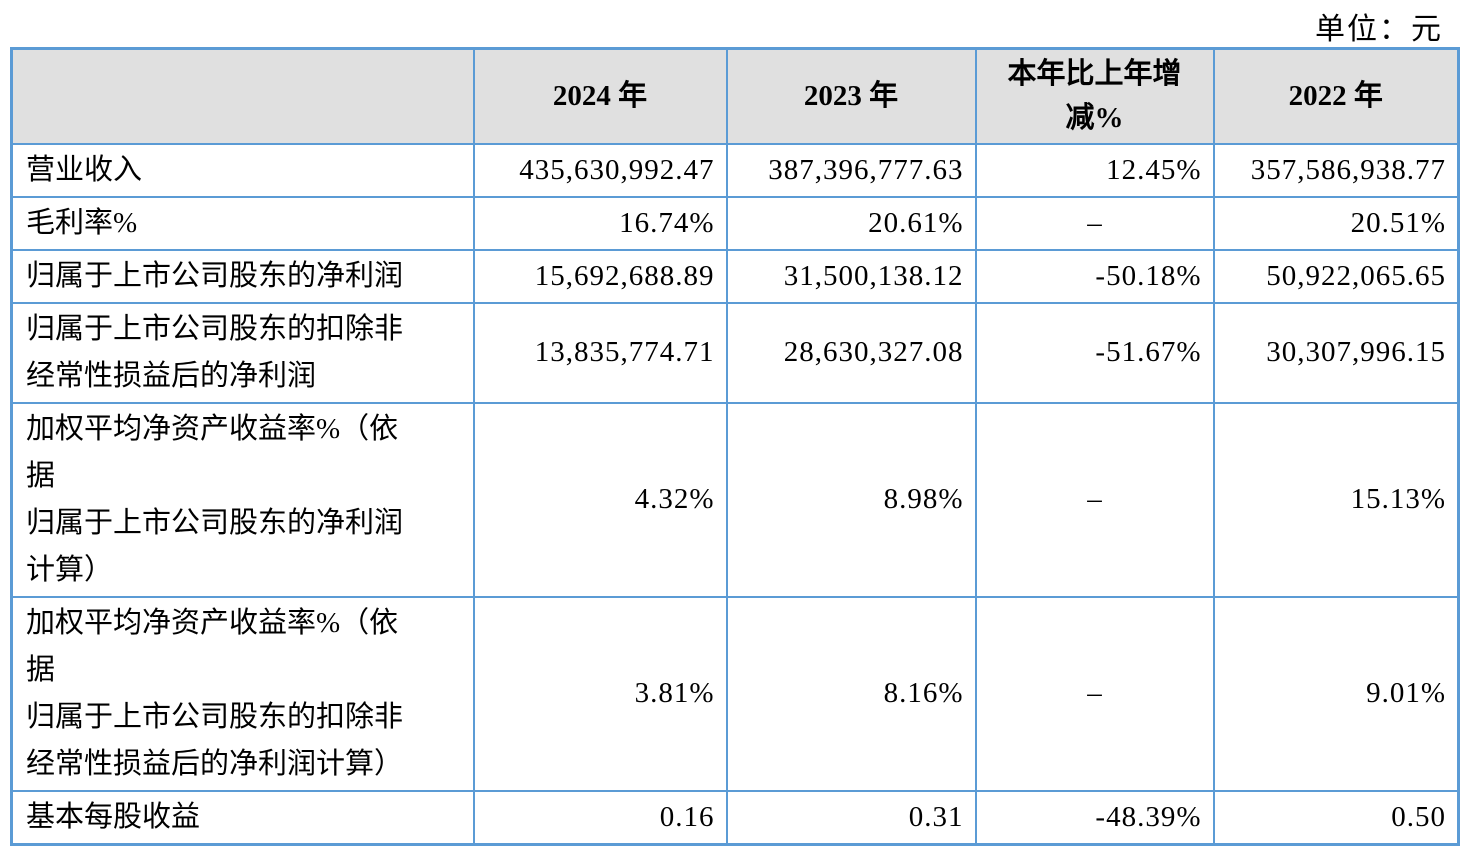 The height and width of the screenshot is (846, 1467). I want to click on cell-2024: 4.32%, so click(600, 499).